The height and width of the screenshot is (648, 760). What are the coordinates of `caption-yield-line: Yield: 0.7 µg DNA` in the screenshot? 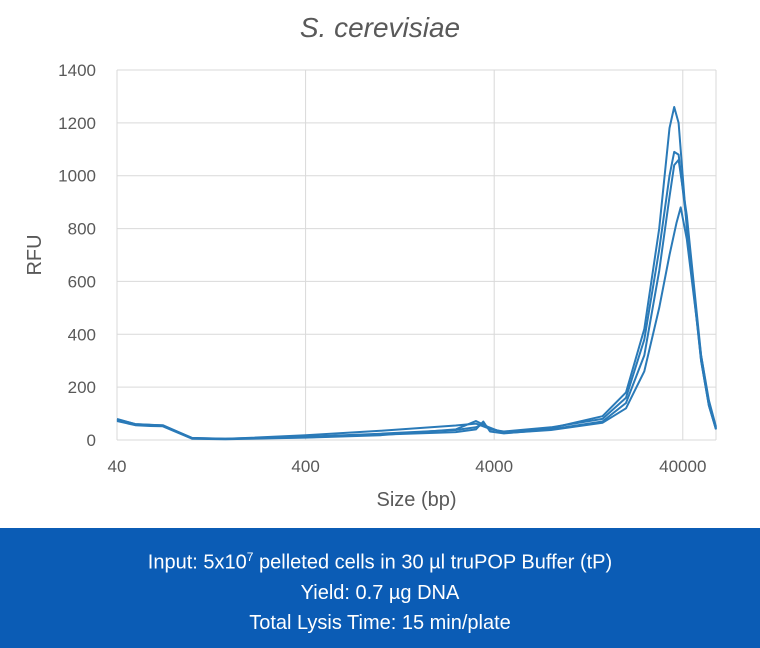 It's located at (380, 592).